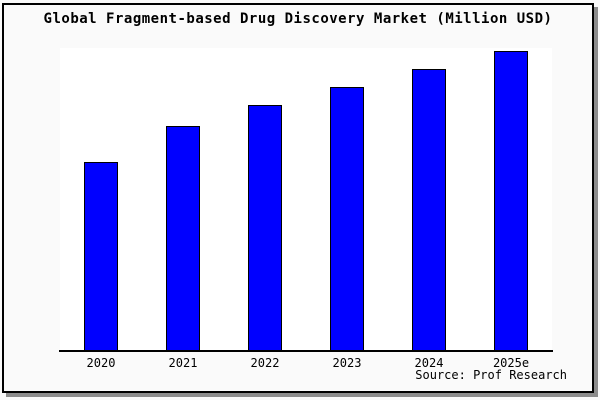 The height and width of the screenshot is (400, 600). I want to click on x-tick-label-2022: 2022, so click(265, 363).